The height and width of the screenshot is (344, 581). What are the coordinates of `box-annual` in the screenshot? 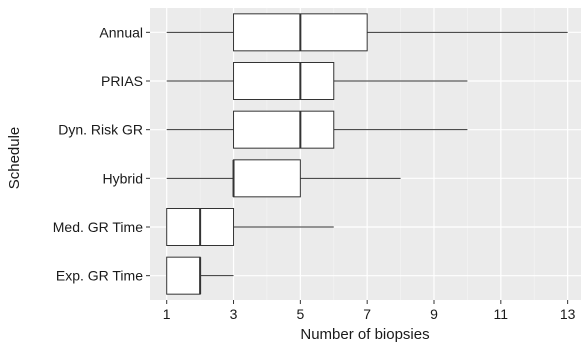 It's located at (367, 32).